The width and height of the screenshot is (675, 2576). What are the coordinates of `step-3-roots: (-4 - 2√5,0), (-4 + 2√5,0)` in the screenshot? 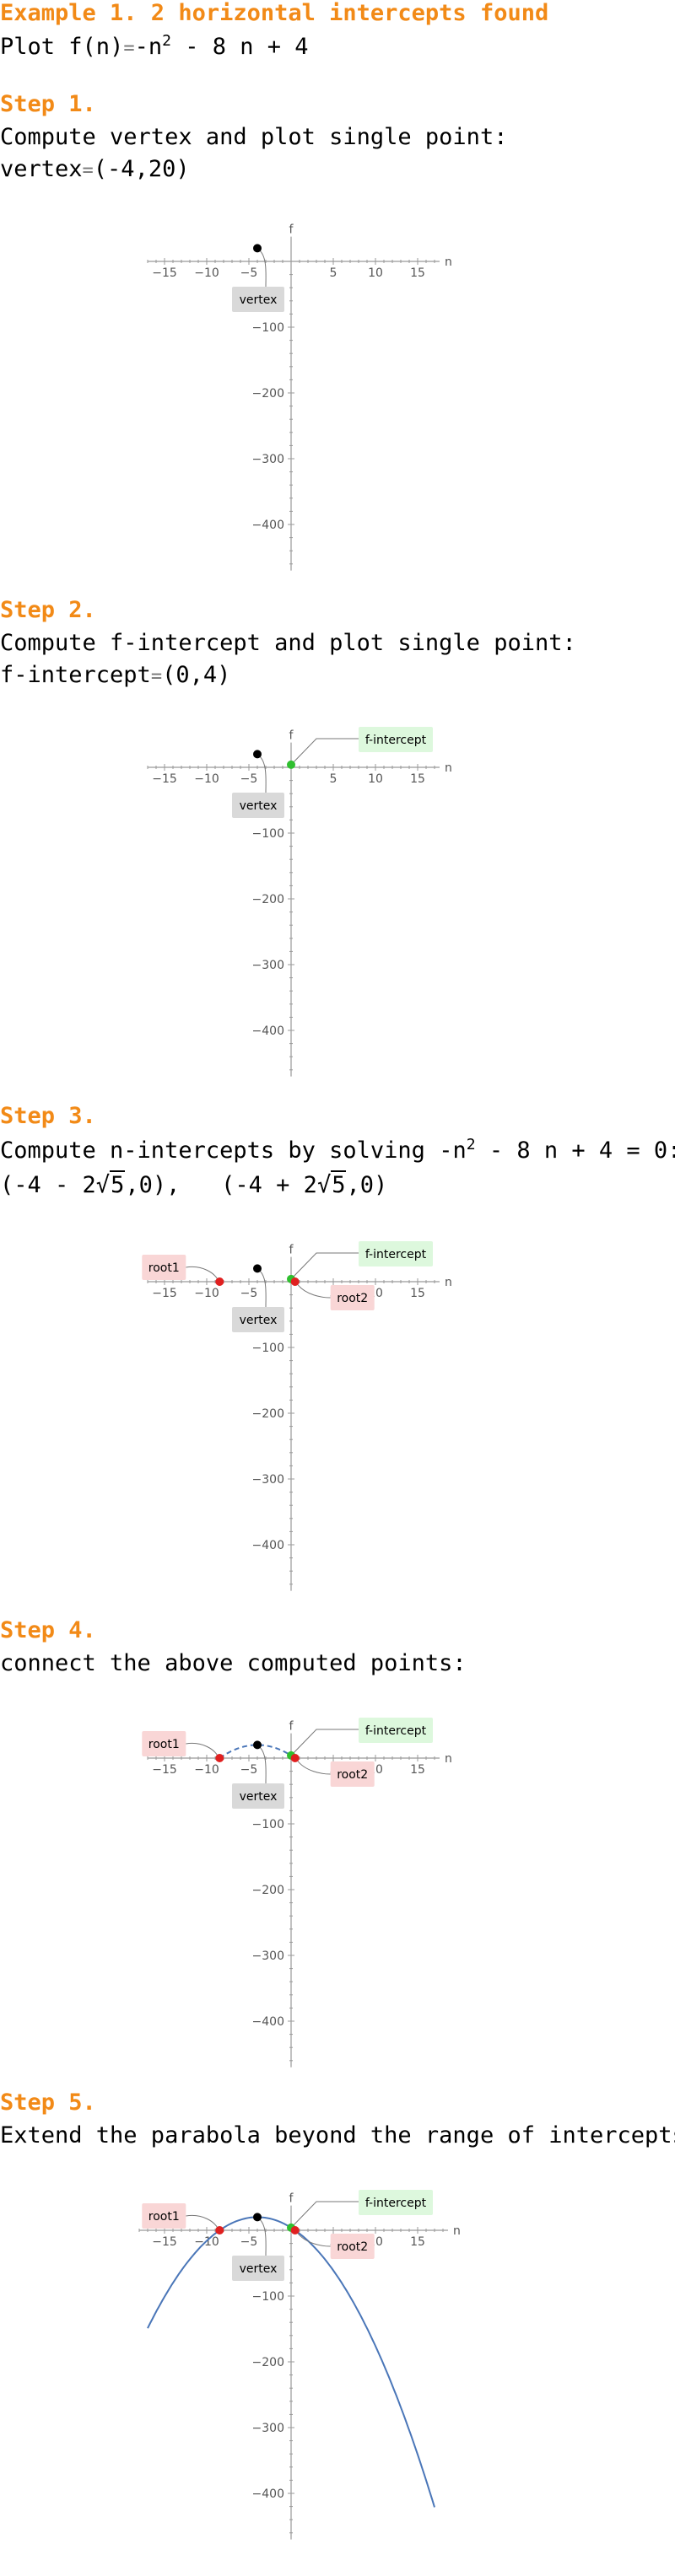 It's located at (193, 1184).